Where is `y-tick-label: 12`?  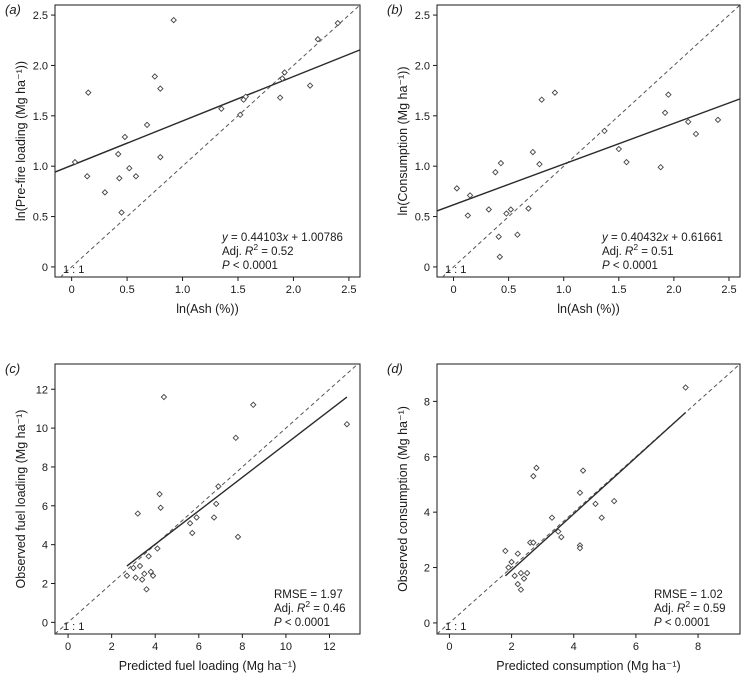 y-tick-label: 12 is located at coordinates (42, 390).